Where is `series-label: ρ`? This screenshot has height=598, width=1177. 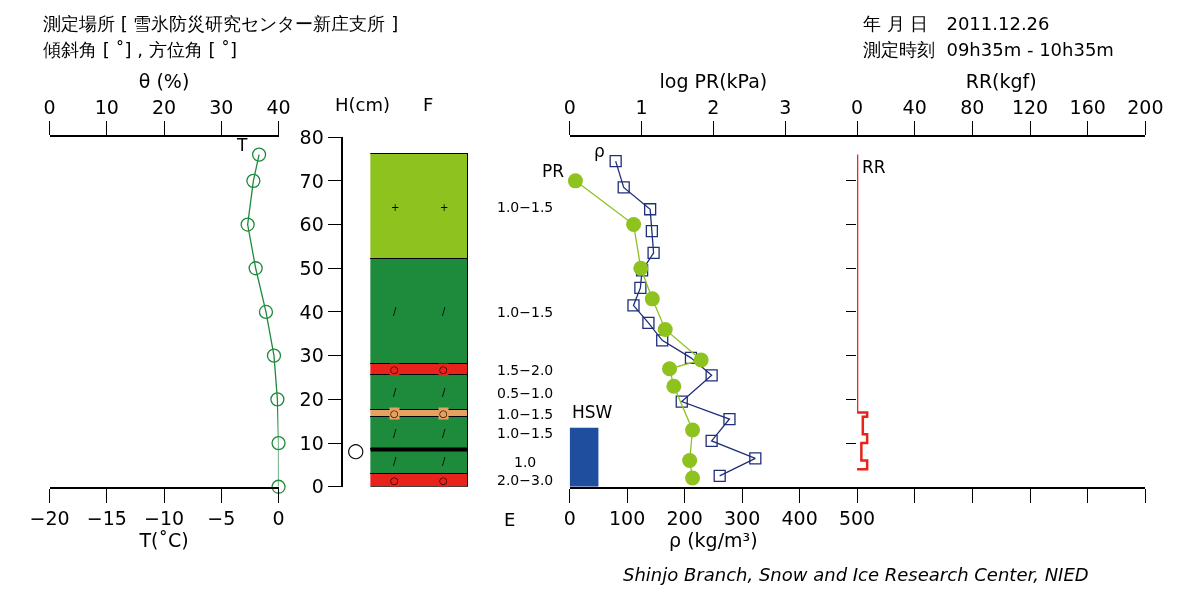
series-label: ρ is located at coordinates (599, 151).